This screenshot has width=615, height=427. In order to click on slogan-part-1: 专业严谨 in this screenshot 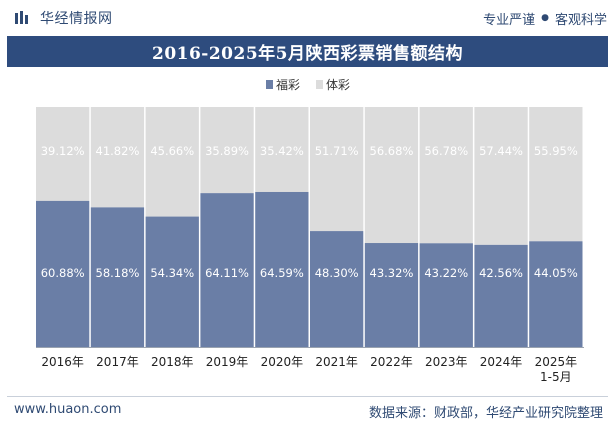, I will do `click(509, 20)`.